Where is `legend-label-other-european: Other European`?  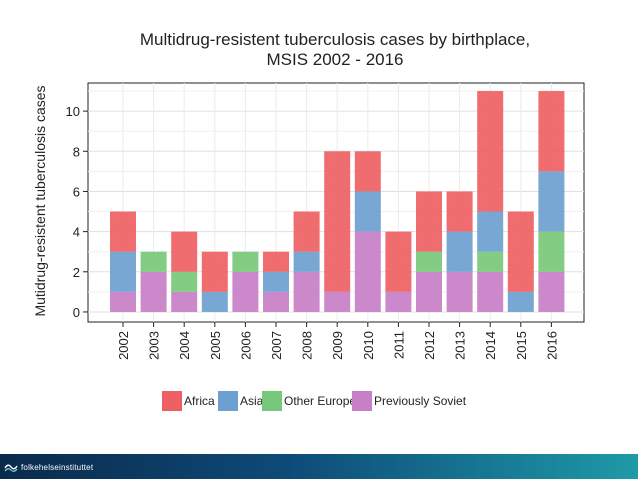
legend-label-other-european: Other European is located at coordinates (326, 401).